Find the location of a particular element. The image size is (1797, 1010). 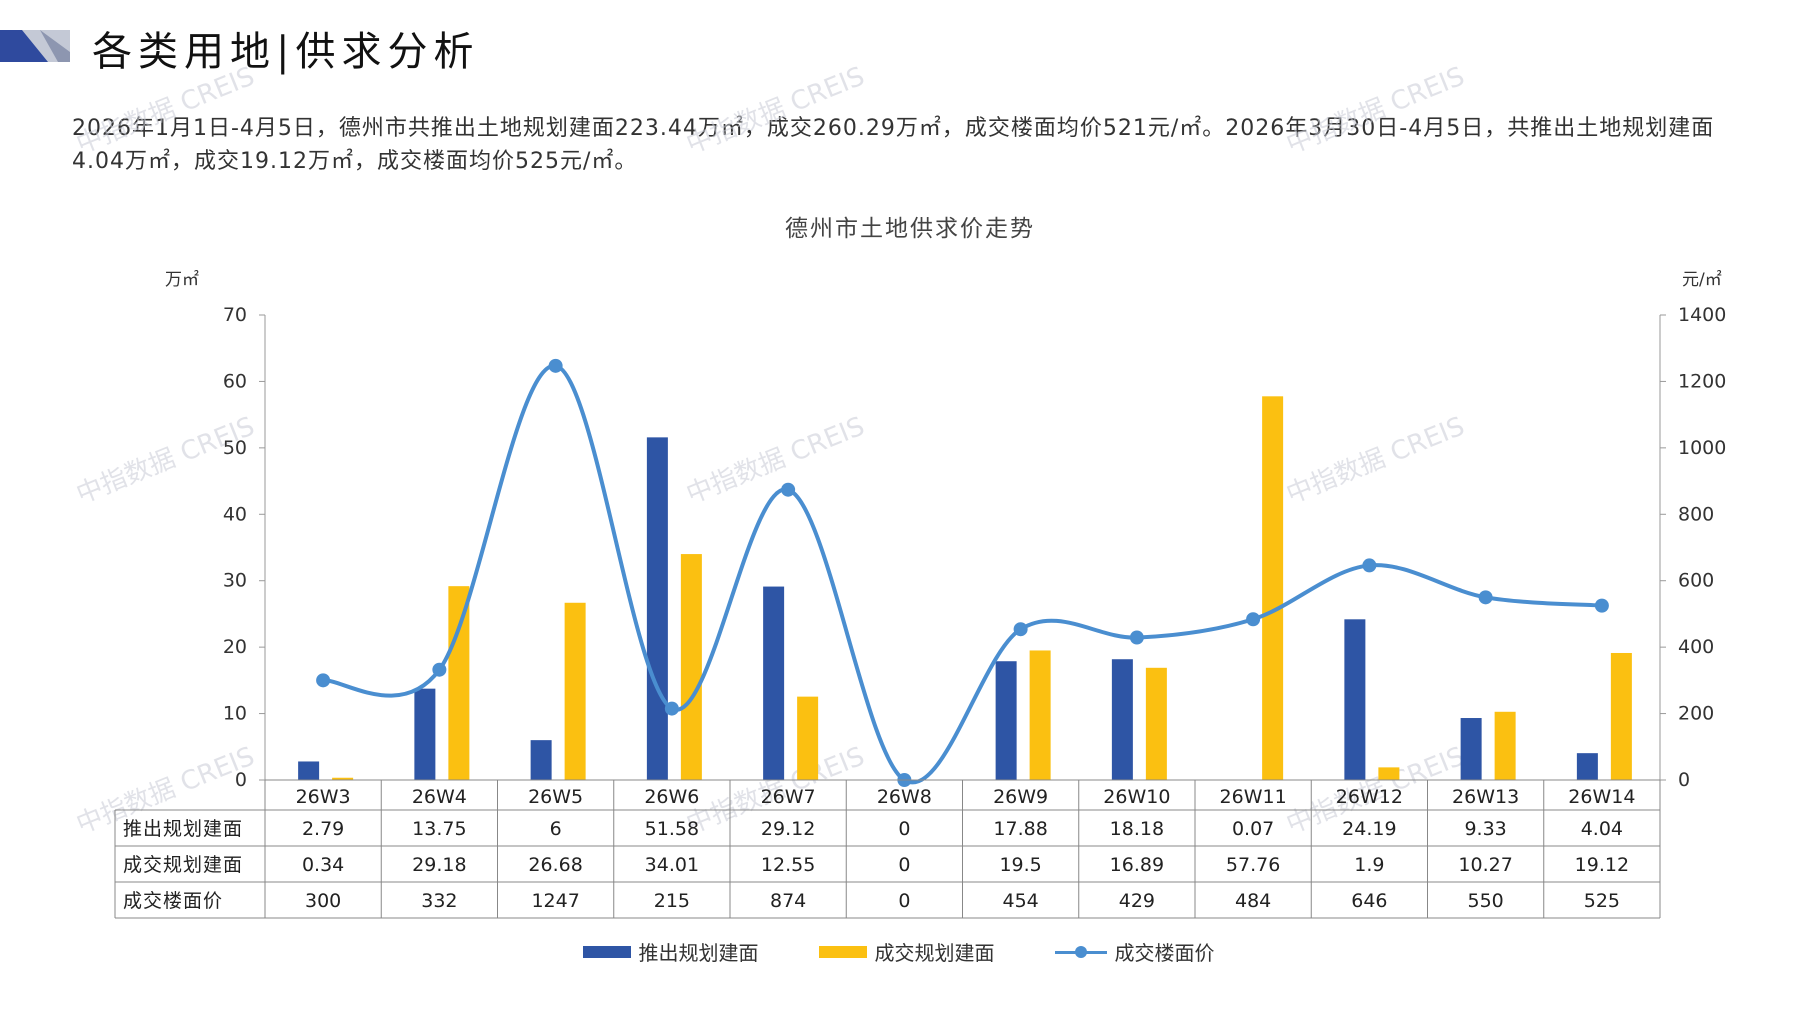

x-tick-label: 26W9 is located at coordinates (1020, 797).